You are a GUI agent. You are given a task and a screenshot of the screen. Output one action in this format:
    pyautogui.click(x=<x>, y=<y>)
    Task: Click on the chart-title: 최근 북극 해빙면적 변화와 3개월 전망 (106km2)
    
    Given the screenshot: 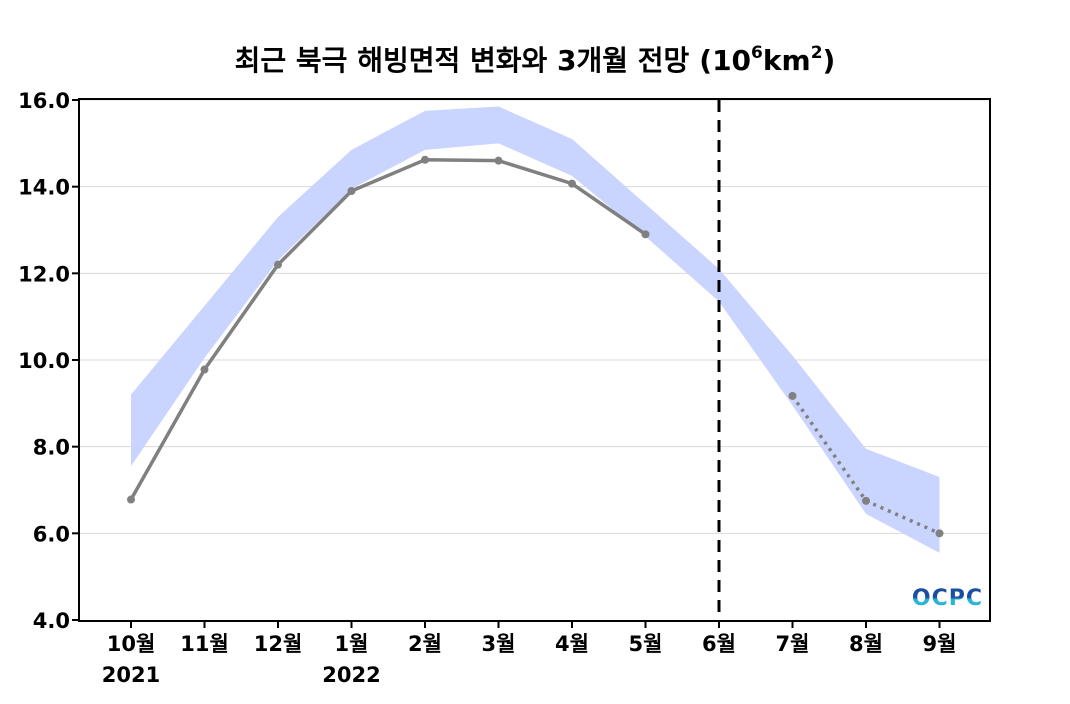 What is the action you would take?
    pyautogui.click(x=535, y=60)
    